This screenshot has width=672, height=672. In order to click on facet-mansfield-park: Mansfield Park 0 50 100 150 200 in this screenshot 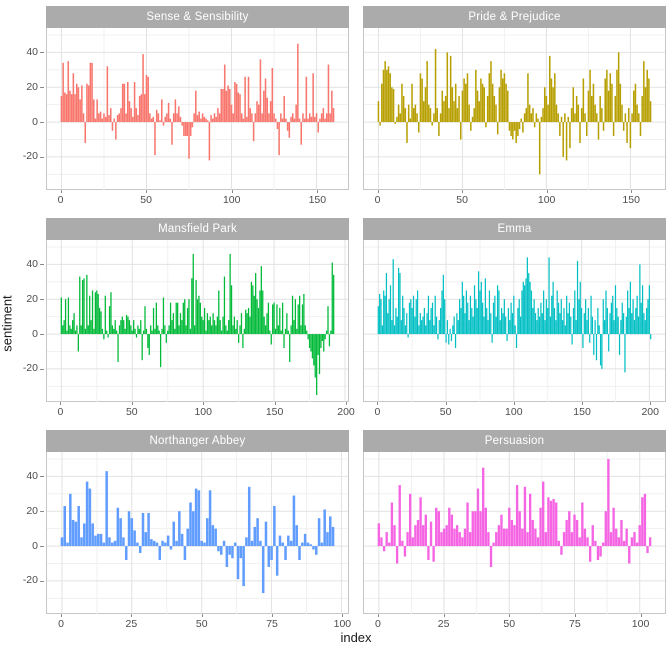, I will do `click(200, 319)`.